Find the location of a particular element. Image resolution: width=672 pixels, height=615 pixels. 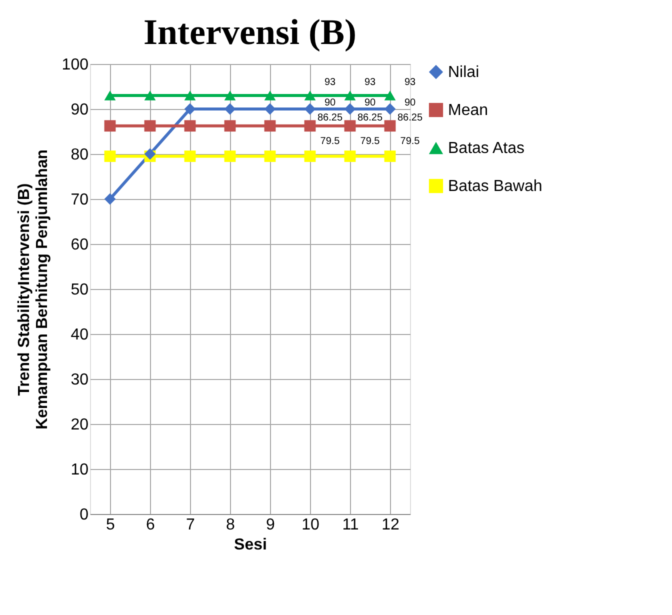

x-axis-title: Sesi is located at coordinates (250, 545).